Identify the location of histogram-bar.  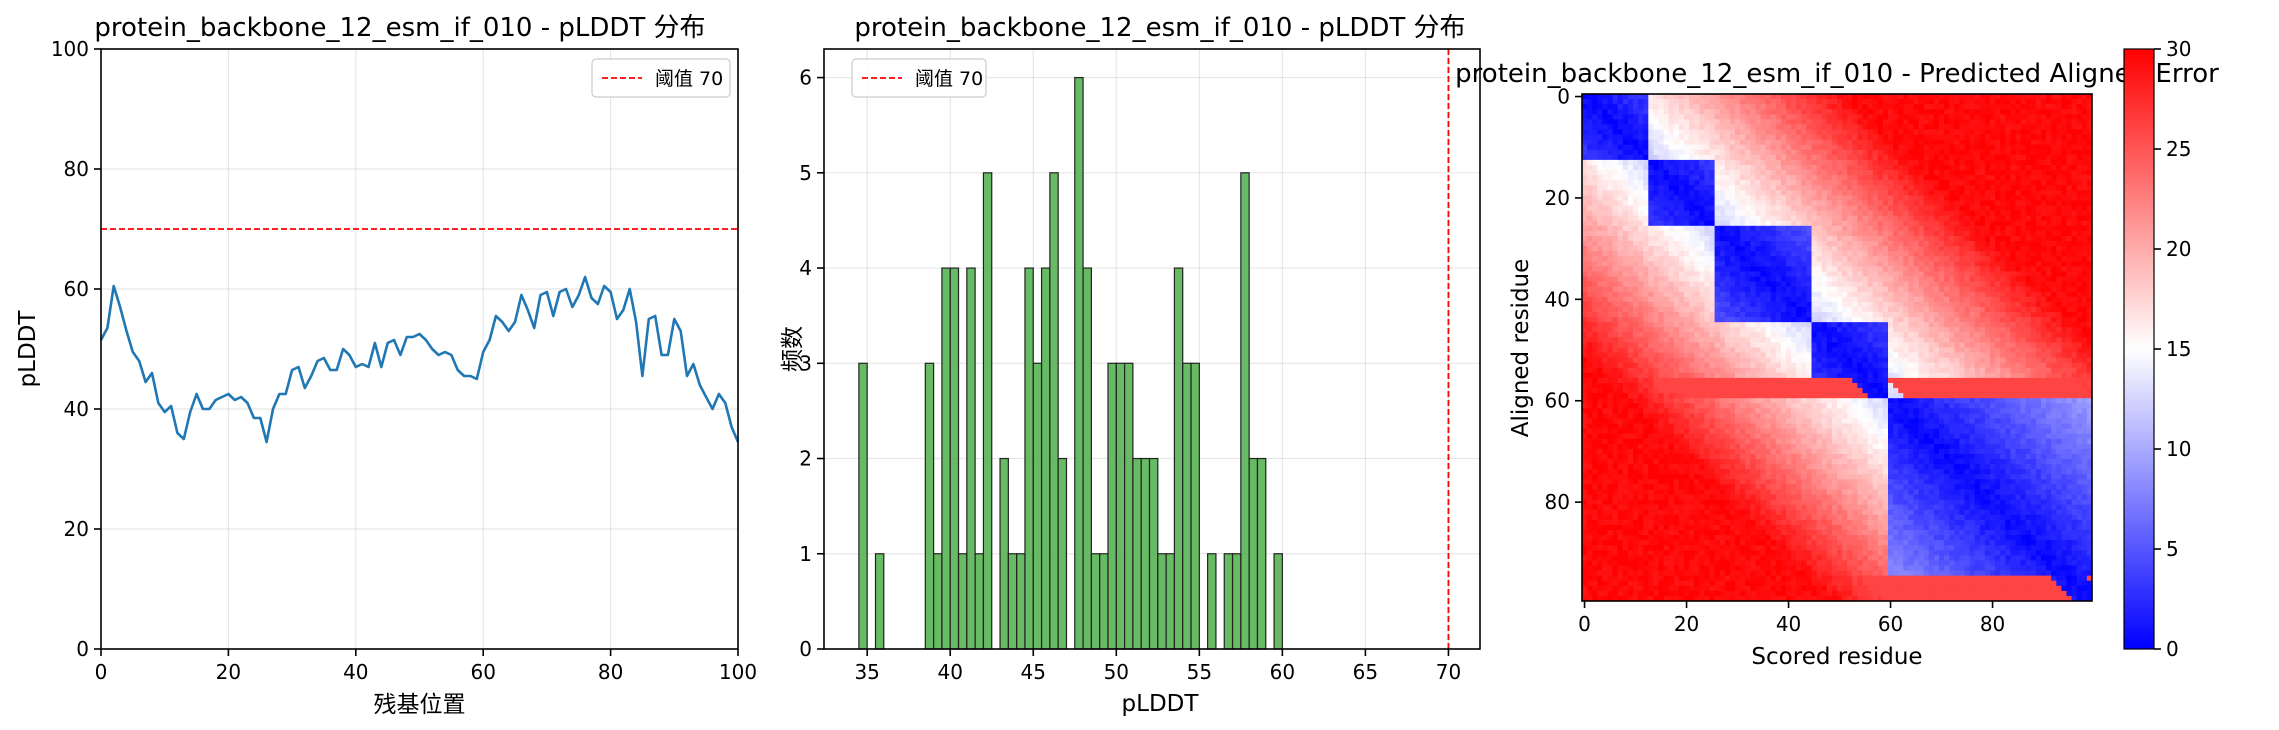
(1045, 458).